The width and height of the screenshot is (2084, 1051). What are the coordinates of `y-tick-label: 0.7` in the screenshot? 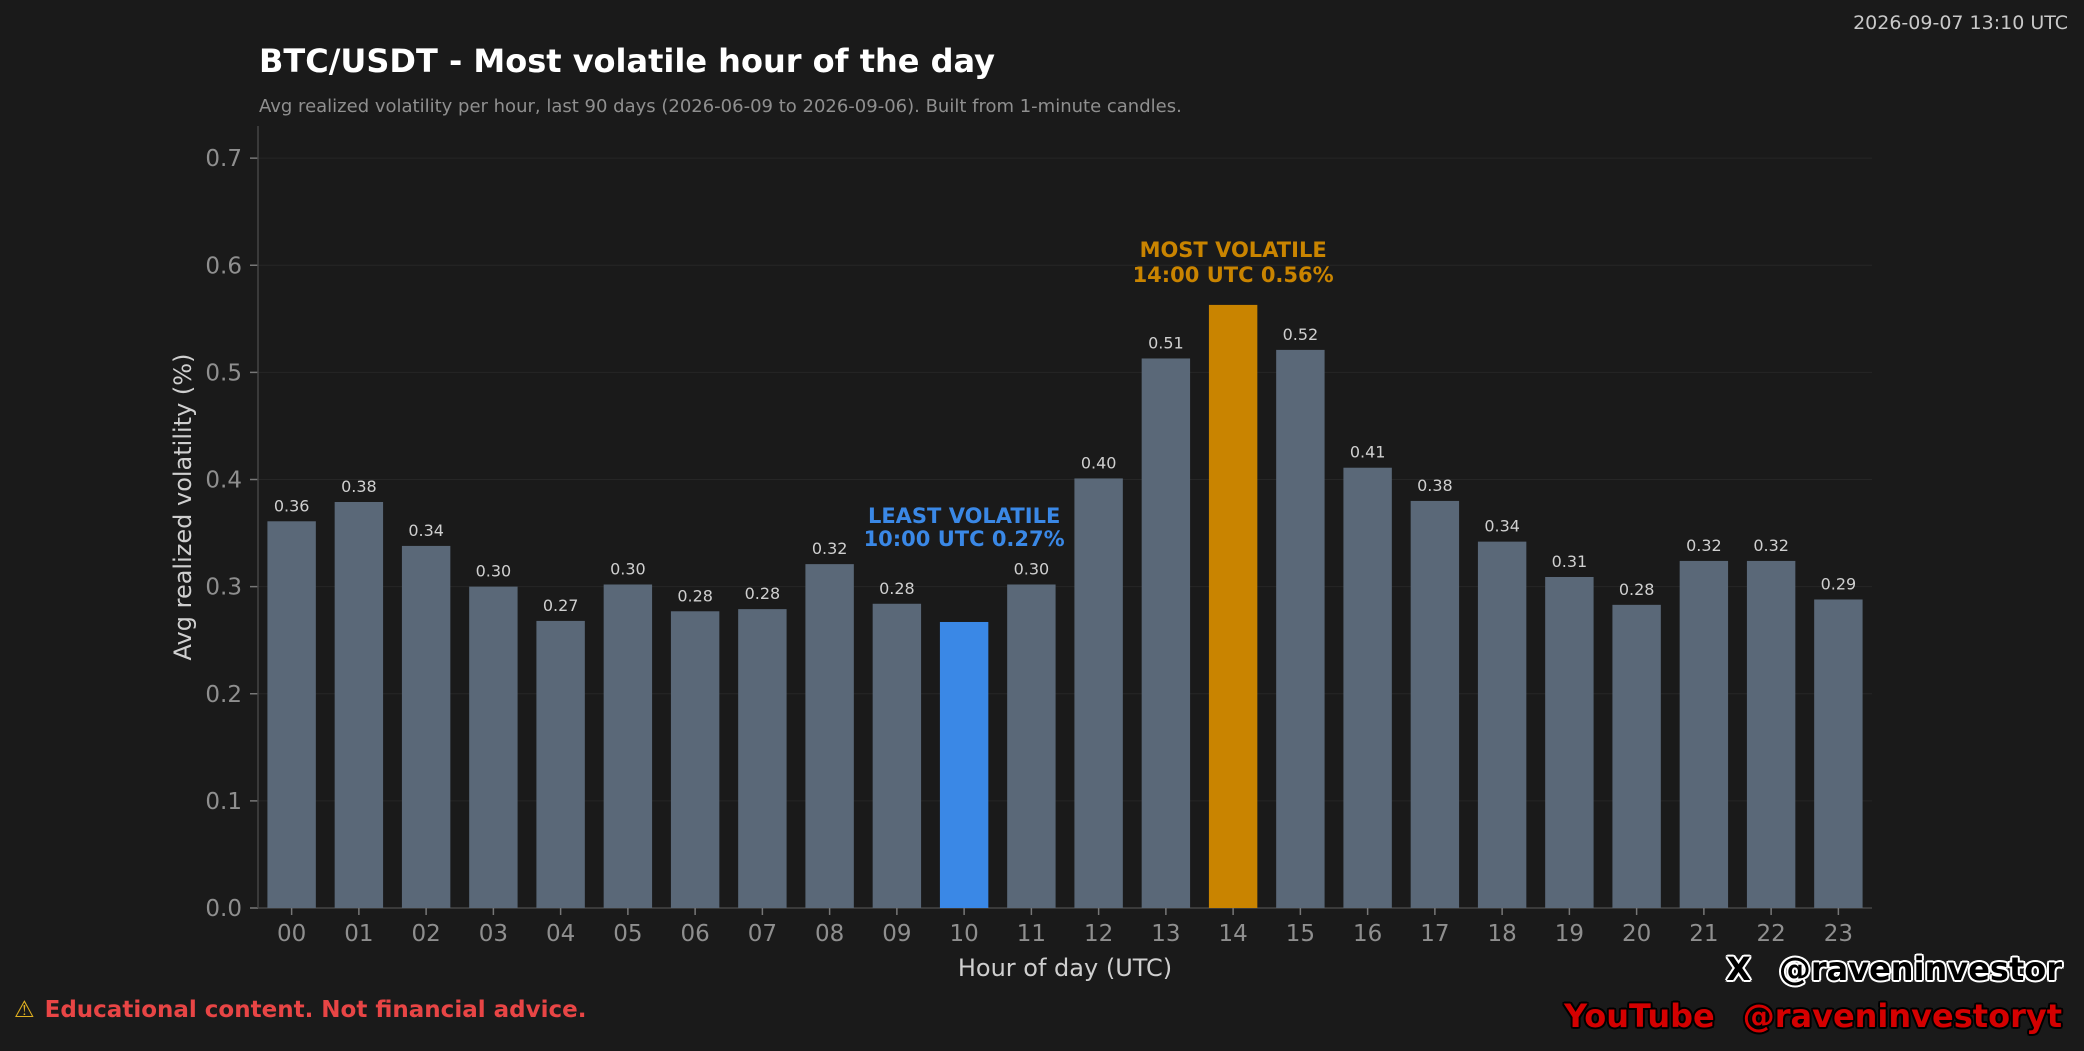 It's located at (223, 159).